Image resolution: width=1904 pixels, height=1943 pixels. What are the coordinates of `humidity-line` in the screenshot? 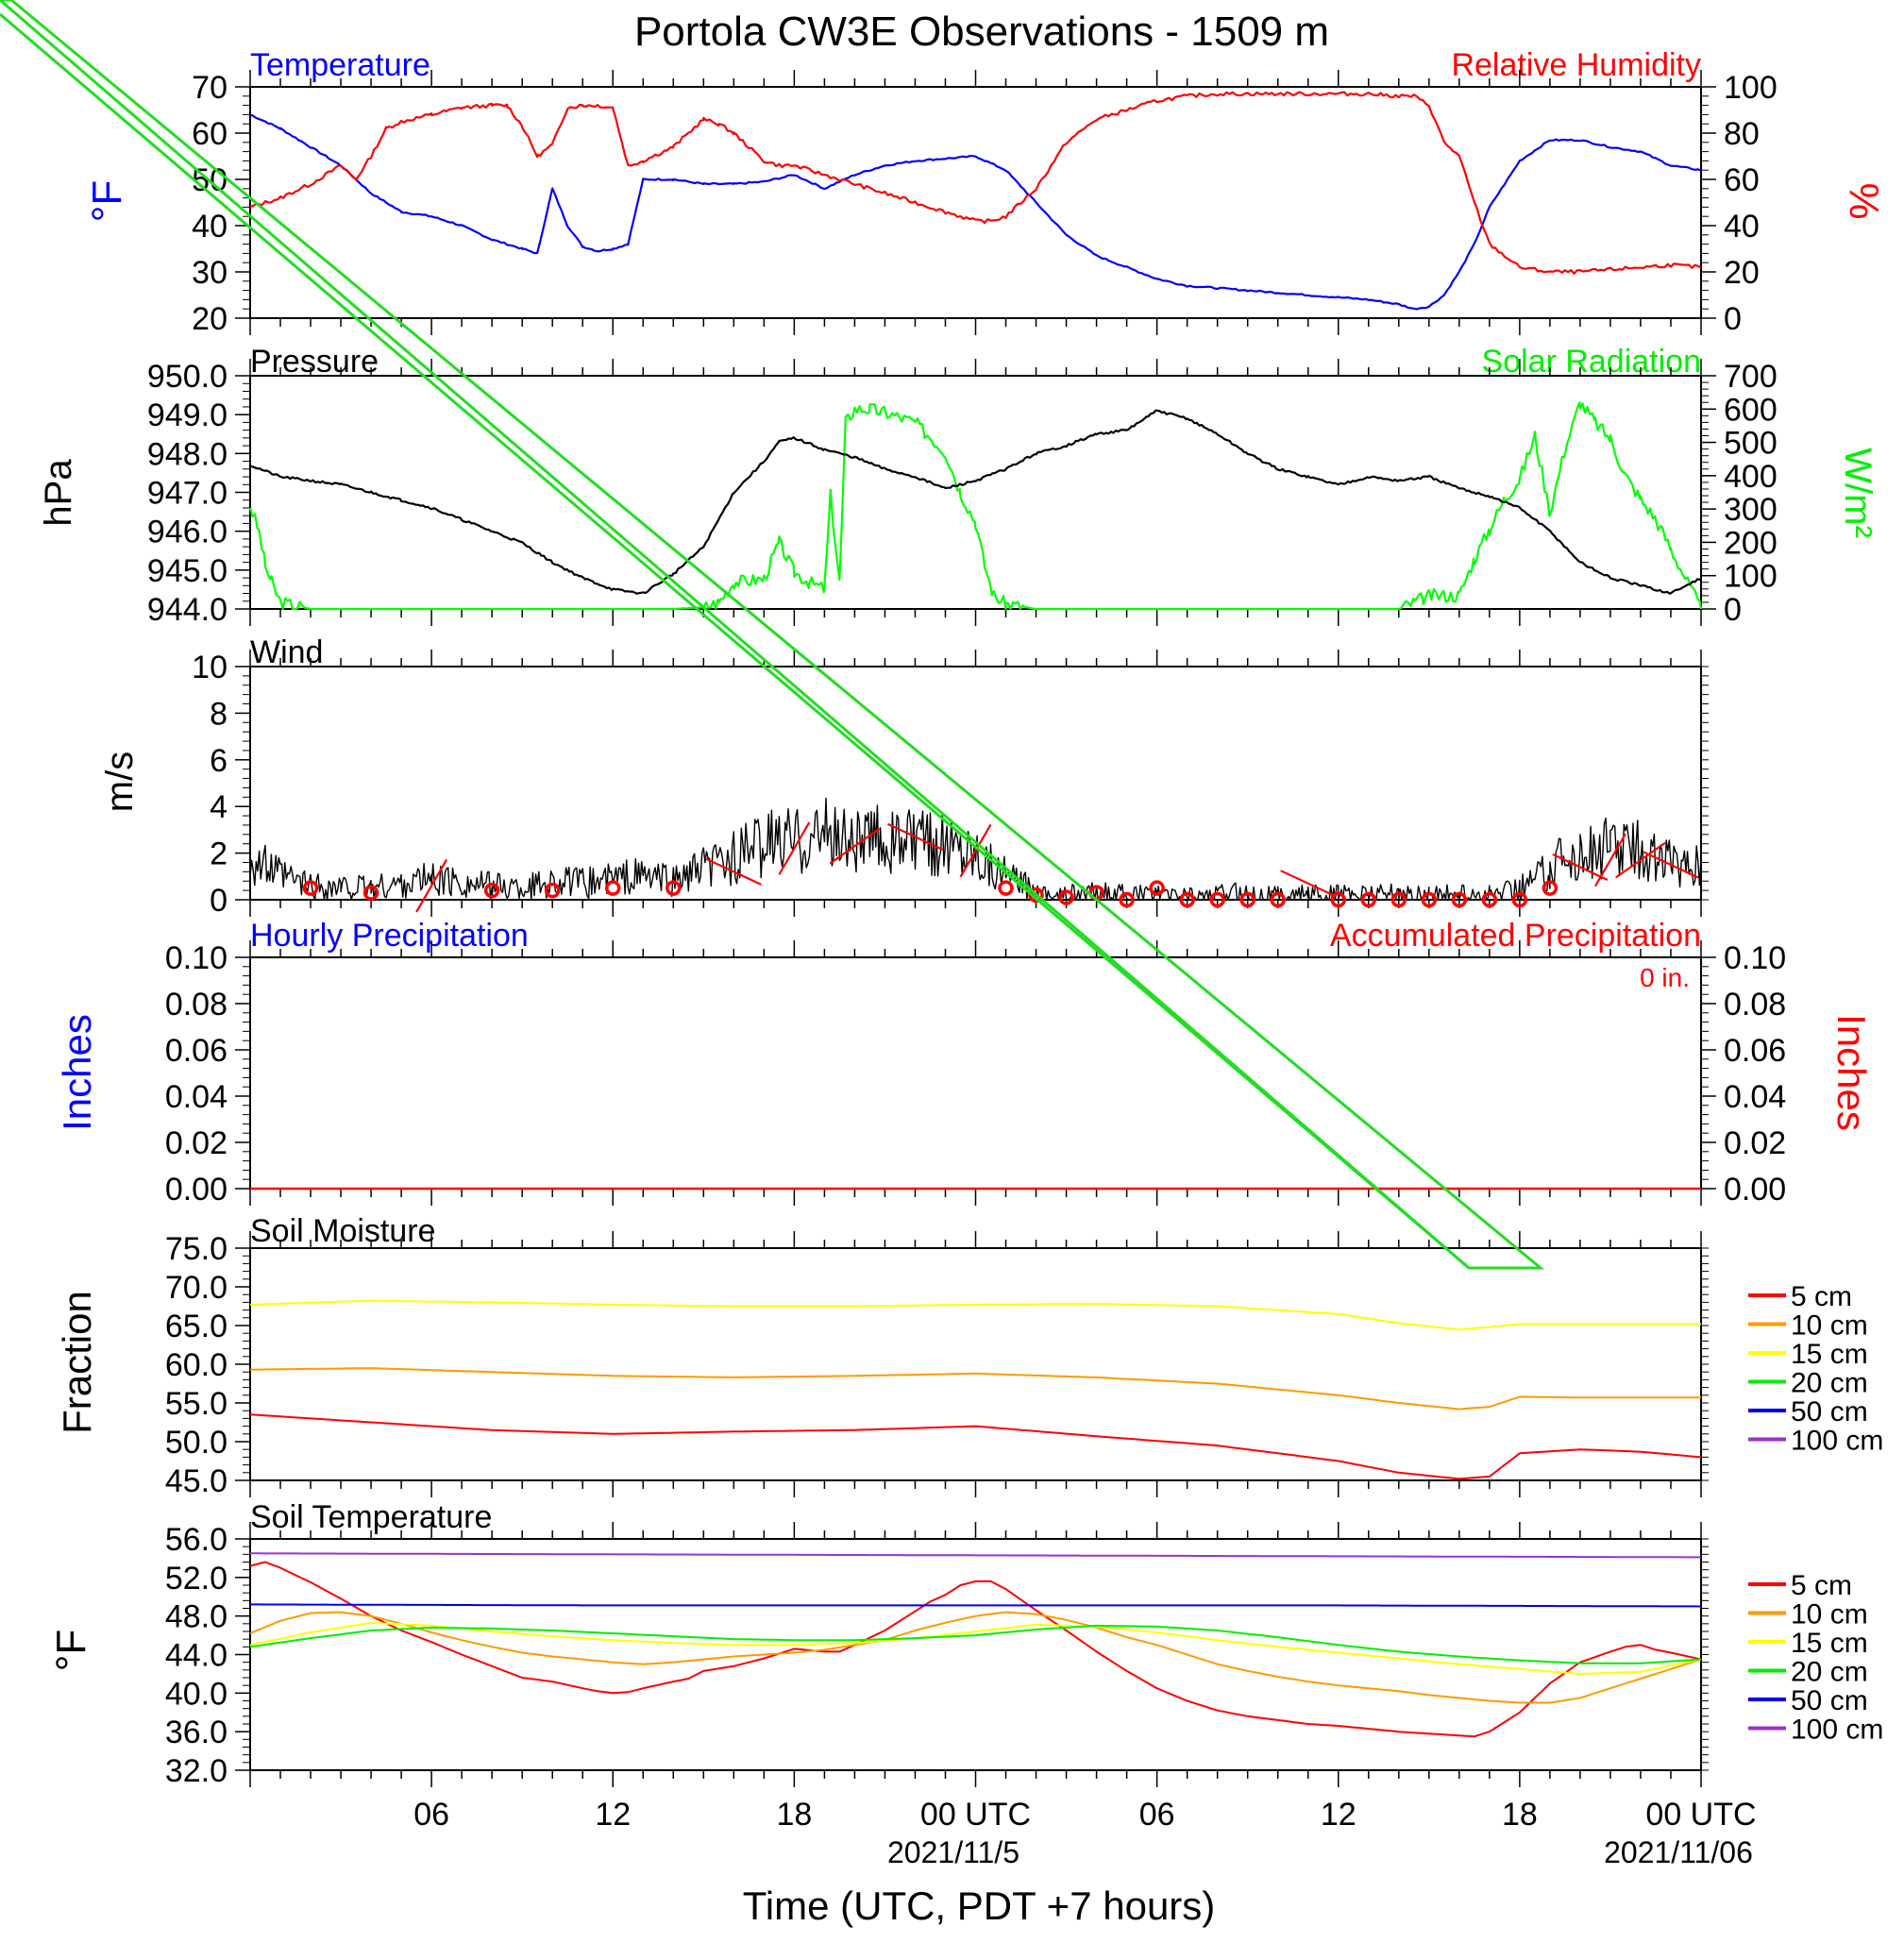 It's located at (975, 183).